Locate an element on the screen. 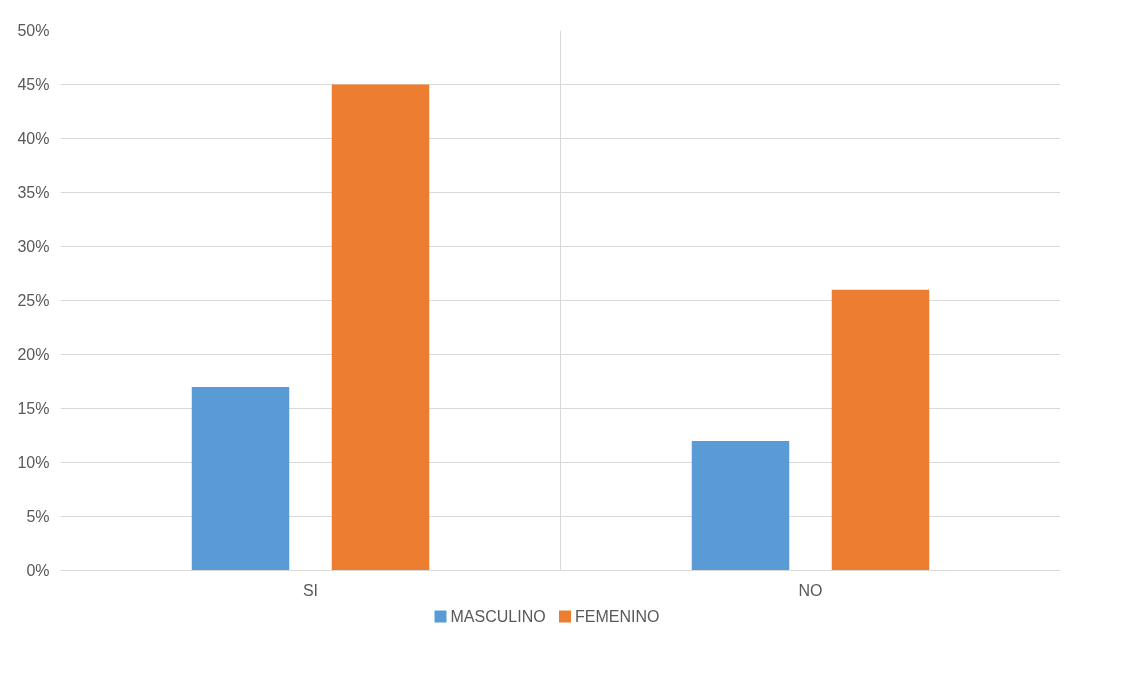 This screenshot has height=694, width=1127. x-tick-label: NO is located at coordinates (810, 590).